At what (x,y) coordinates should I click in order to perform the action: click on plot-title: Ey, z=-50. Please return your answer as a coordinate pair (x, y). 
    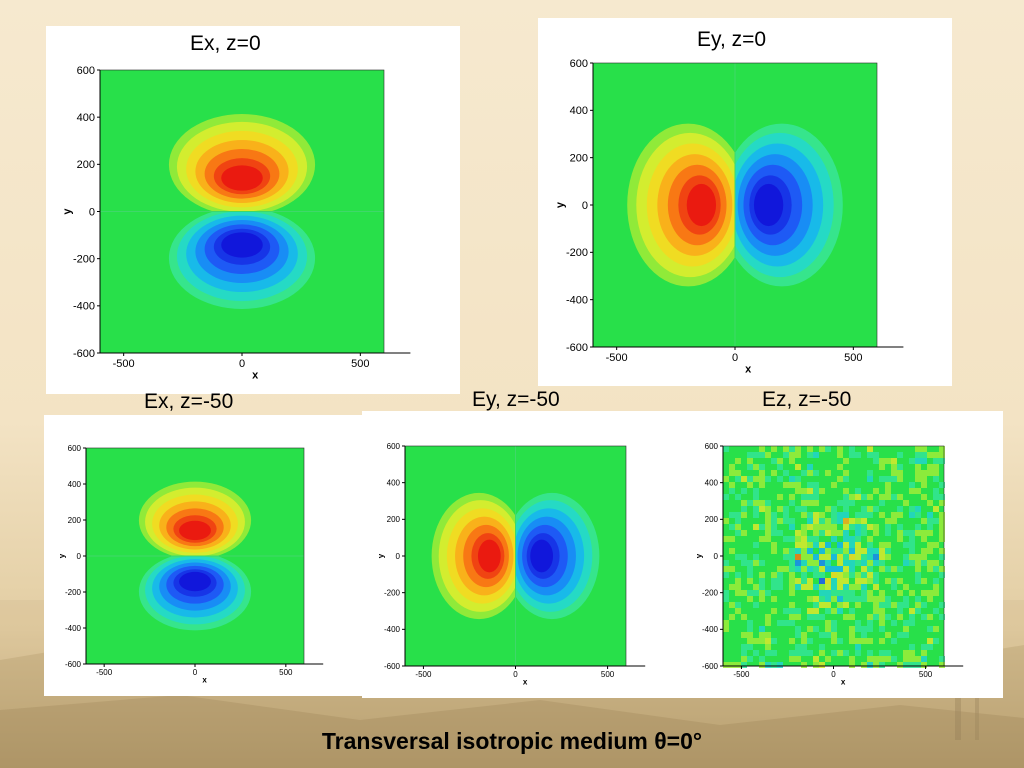
    Looking at the image, I should click on (516, 399).